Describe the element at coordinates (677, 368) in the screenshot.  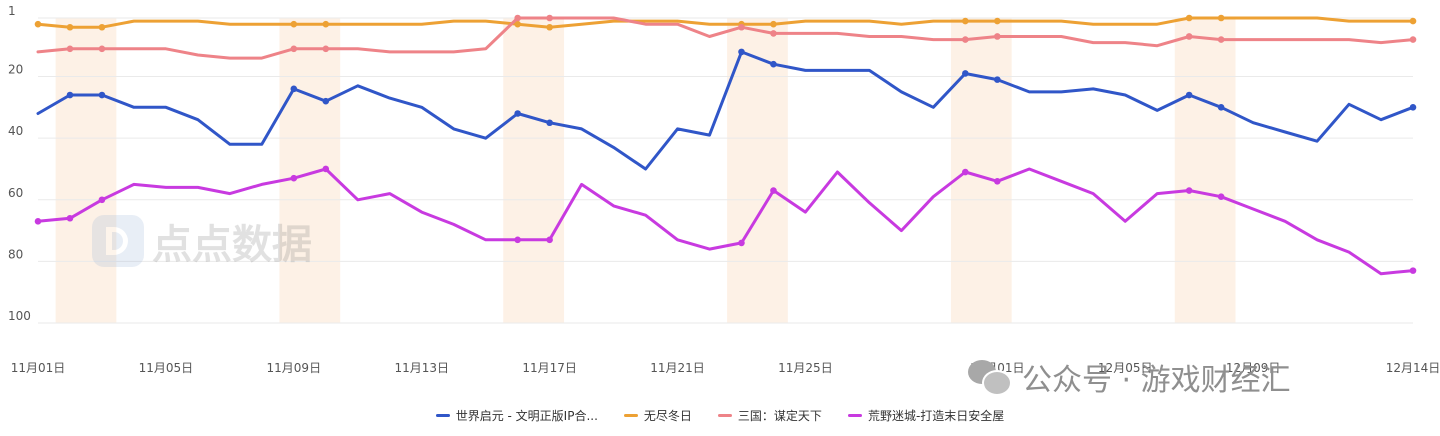
I see `x-tick-label: 11月21日` at that location.